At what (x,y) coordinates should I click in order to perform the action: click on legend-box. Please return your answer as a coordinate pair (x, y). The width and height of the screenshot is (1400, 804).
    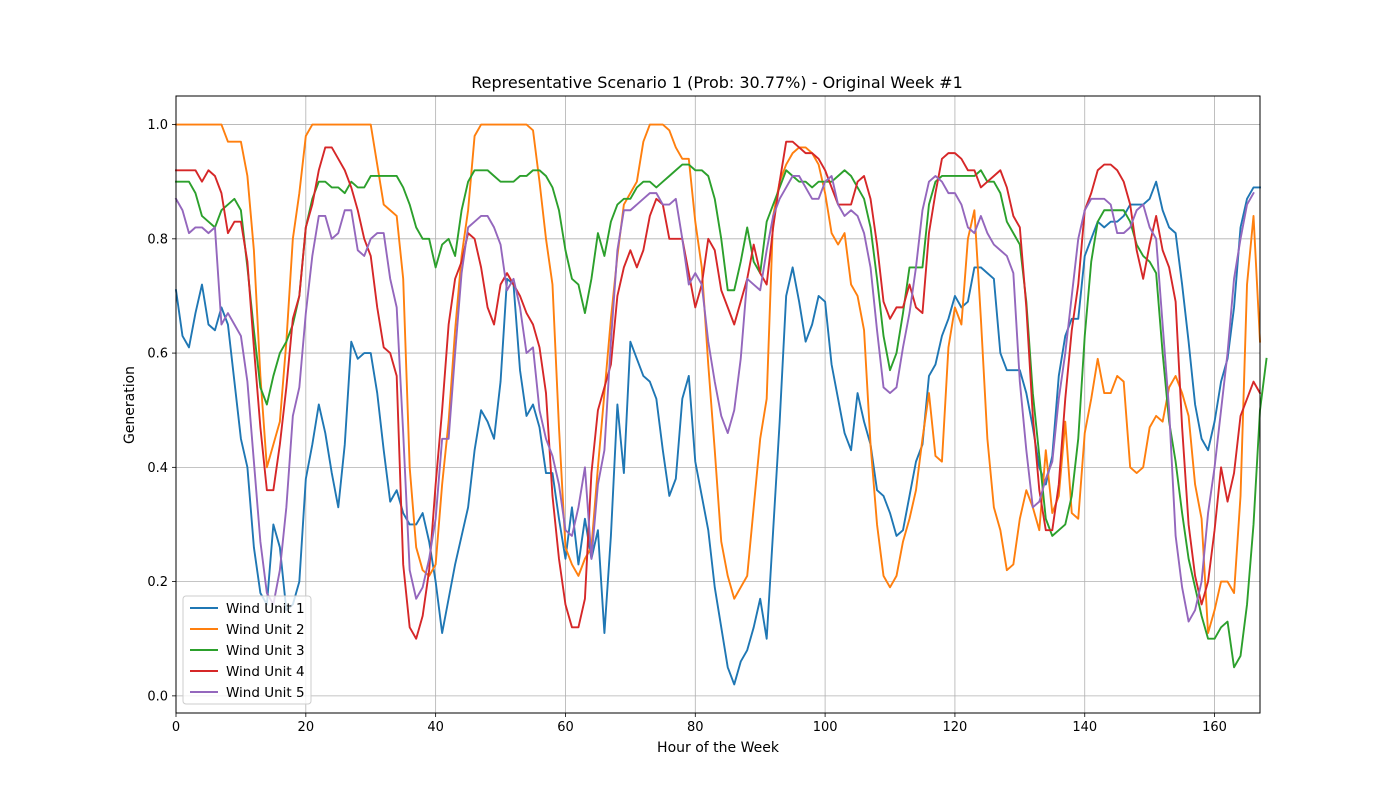
    Looking at the image, I should click on (247, 650).